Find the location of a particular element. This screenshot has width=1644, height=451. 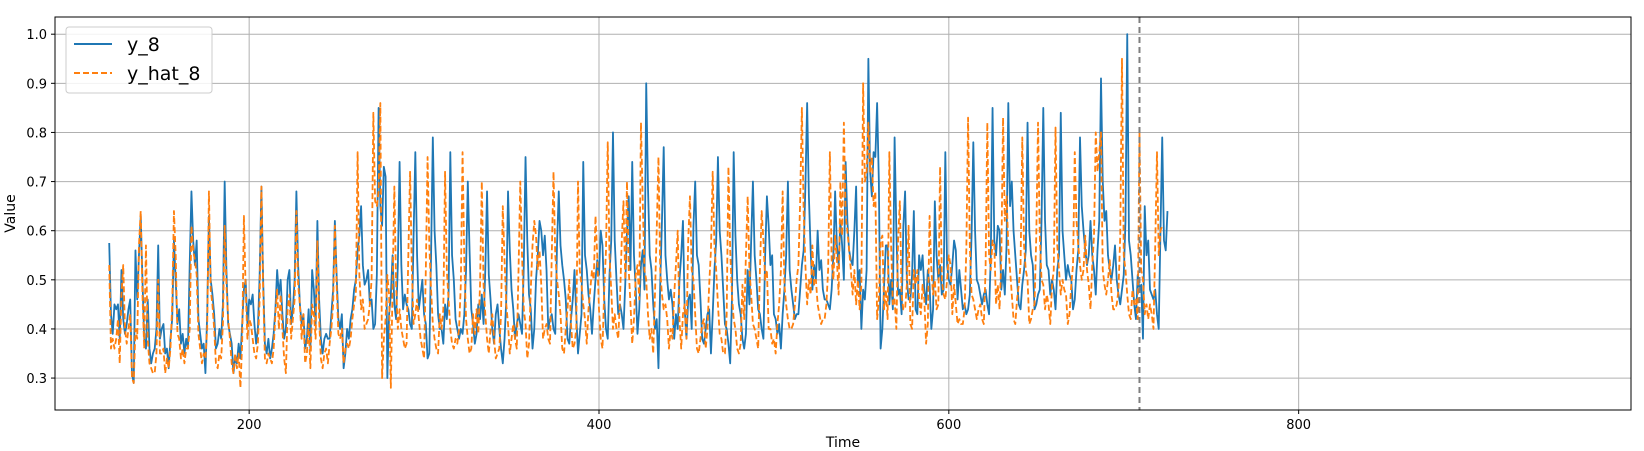

y-tick-label: 0.8 is located at coordinates (36, 133).